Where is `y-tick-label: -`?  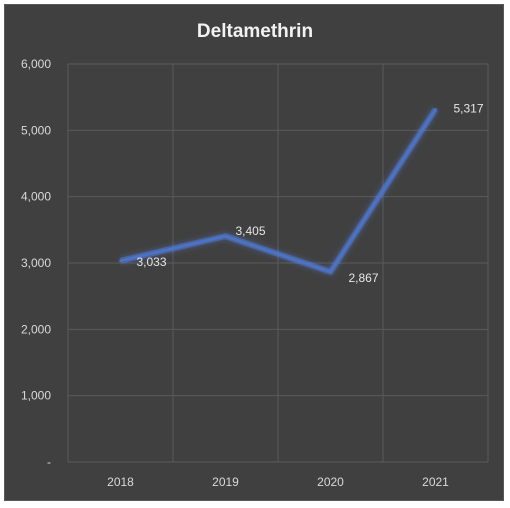 y-tick-label: - is located at coordinates (49, 462).